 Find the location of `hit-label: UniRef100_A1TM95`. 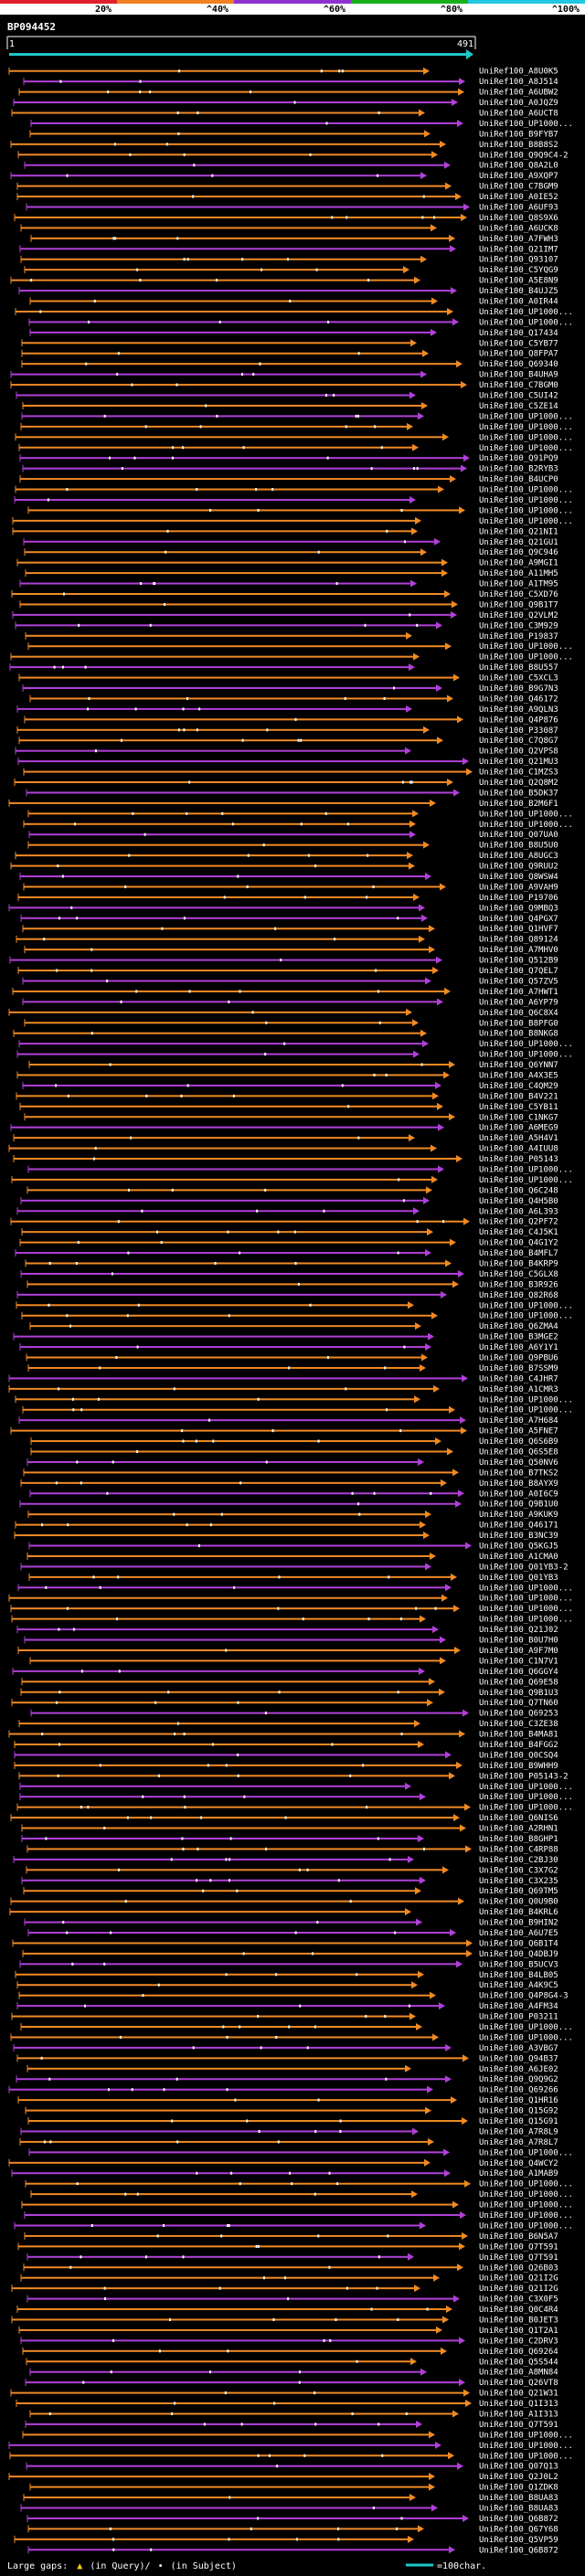

hit-label: UniRef100_A1TM95 is located at coordinates (518, 584).